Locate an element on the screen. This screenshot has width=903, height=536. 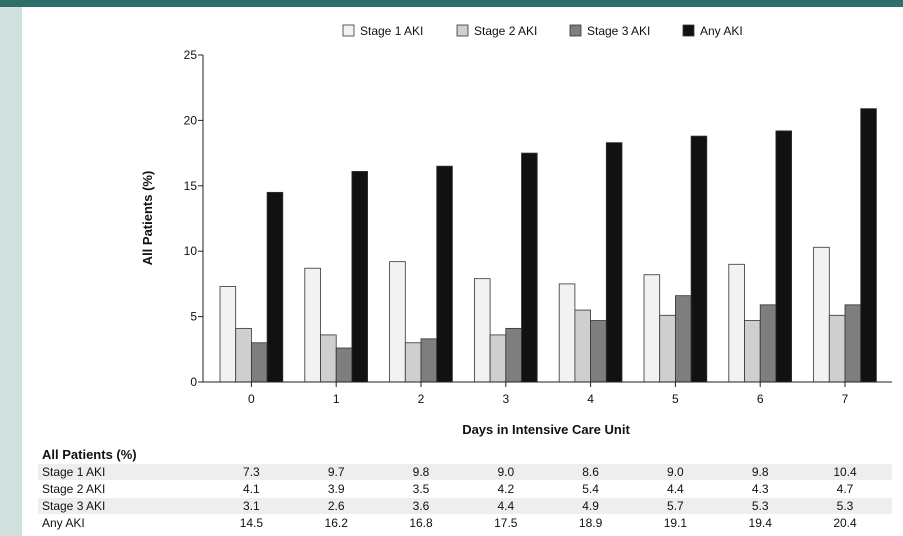
y-axis: 0 5 10 15 20 25 is located at coordinates (194, 218).